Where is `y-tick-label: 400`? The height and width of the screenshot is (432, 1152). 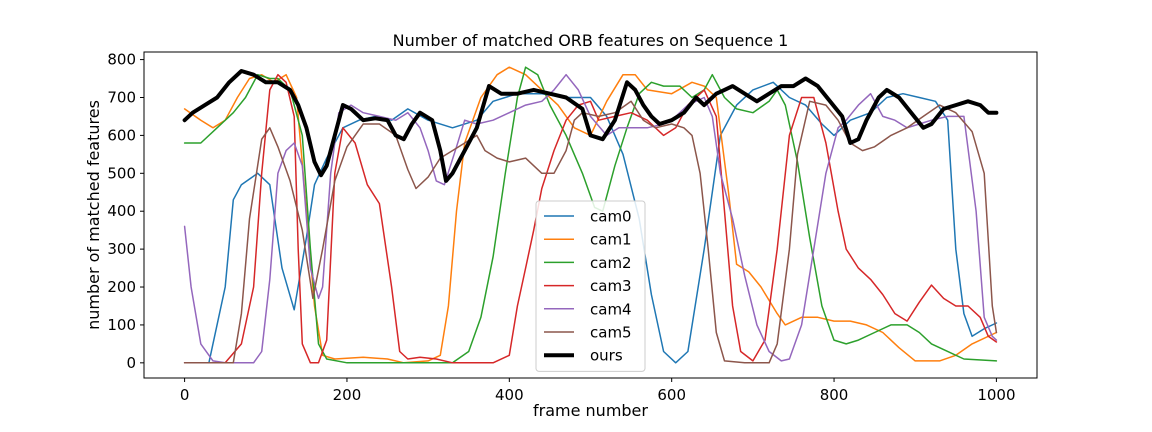 y-tick-label: 400 is located at coordinates (121, 211).